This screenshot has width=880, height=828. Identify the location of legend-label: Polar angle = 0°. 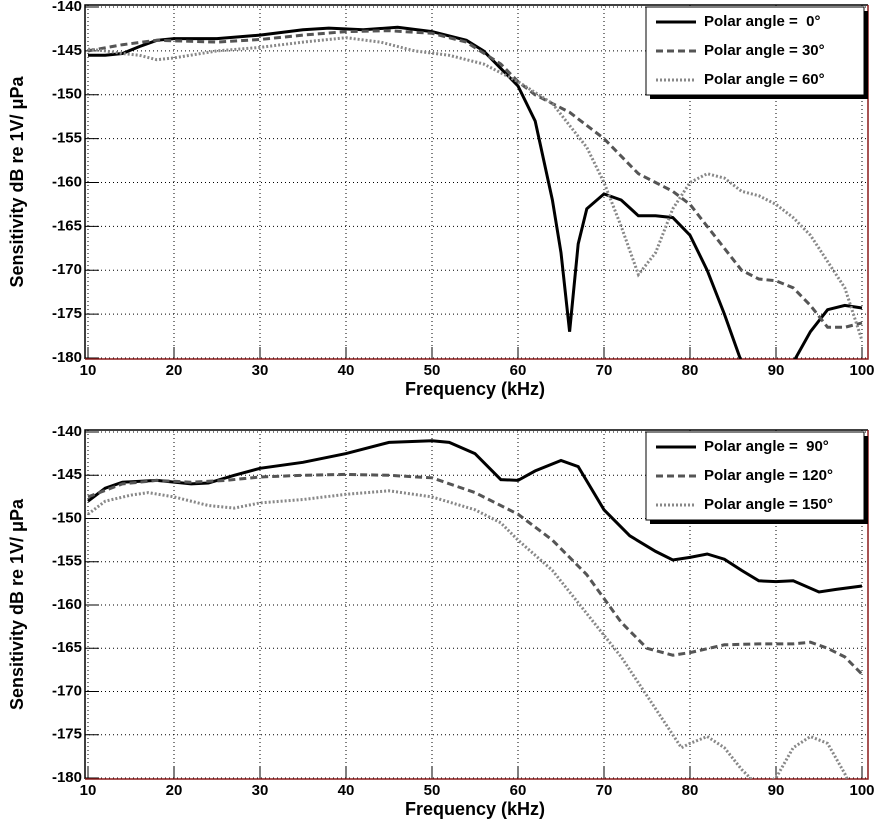
(762, 21).